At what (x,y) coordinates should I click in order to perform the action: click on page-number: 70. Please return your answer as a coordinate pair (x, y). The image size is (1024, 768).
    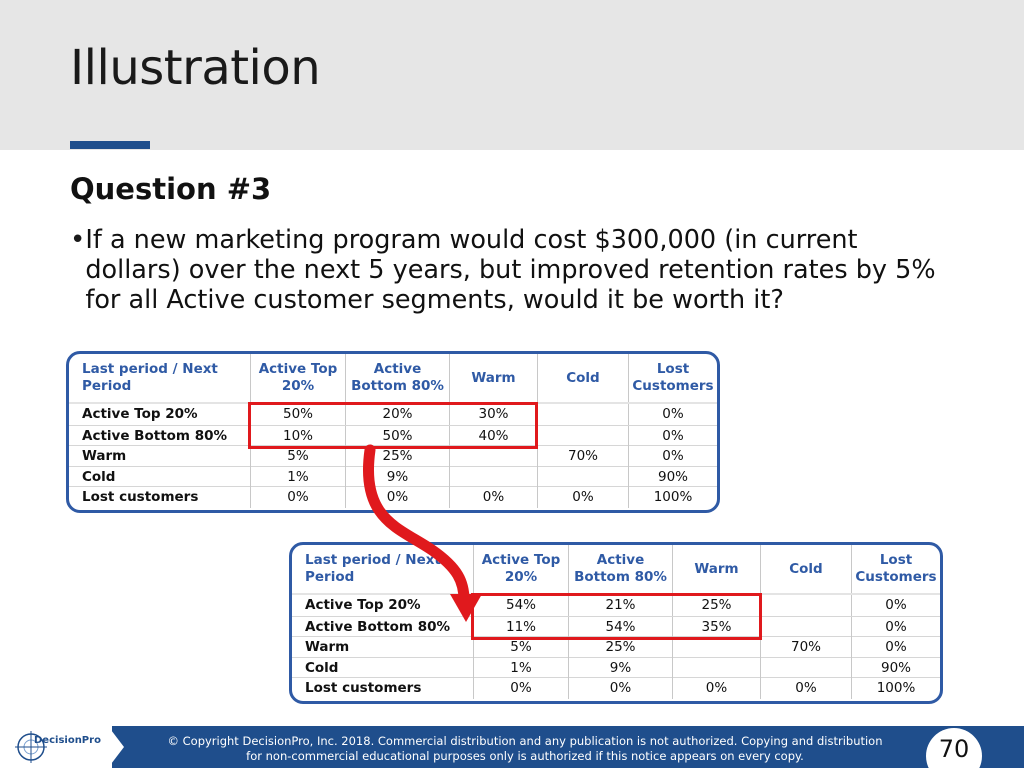
    Looking at the image, I should click on (954, 749).